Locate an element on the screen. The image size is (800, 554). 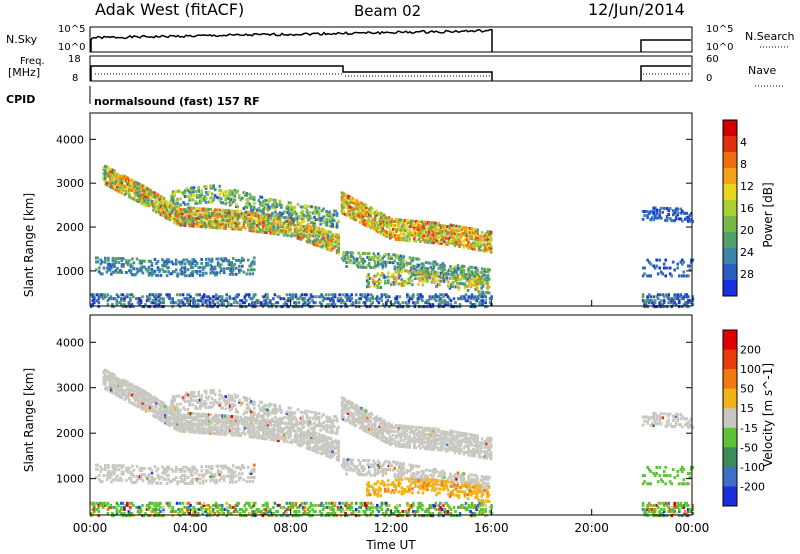
noise-sky-line is located at coordinates (390, 40).